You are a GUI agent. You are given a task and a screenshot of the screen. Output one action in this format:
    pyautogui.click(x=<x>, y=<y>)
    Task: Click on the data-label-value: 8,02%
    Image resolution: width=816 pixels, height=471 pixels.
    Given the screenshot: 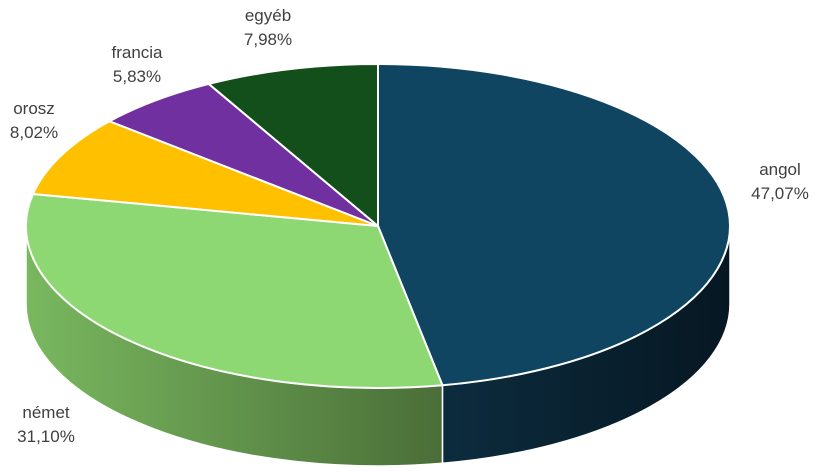 What is the action you would take?
    pyautogui.click(x=34, y=132)
    